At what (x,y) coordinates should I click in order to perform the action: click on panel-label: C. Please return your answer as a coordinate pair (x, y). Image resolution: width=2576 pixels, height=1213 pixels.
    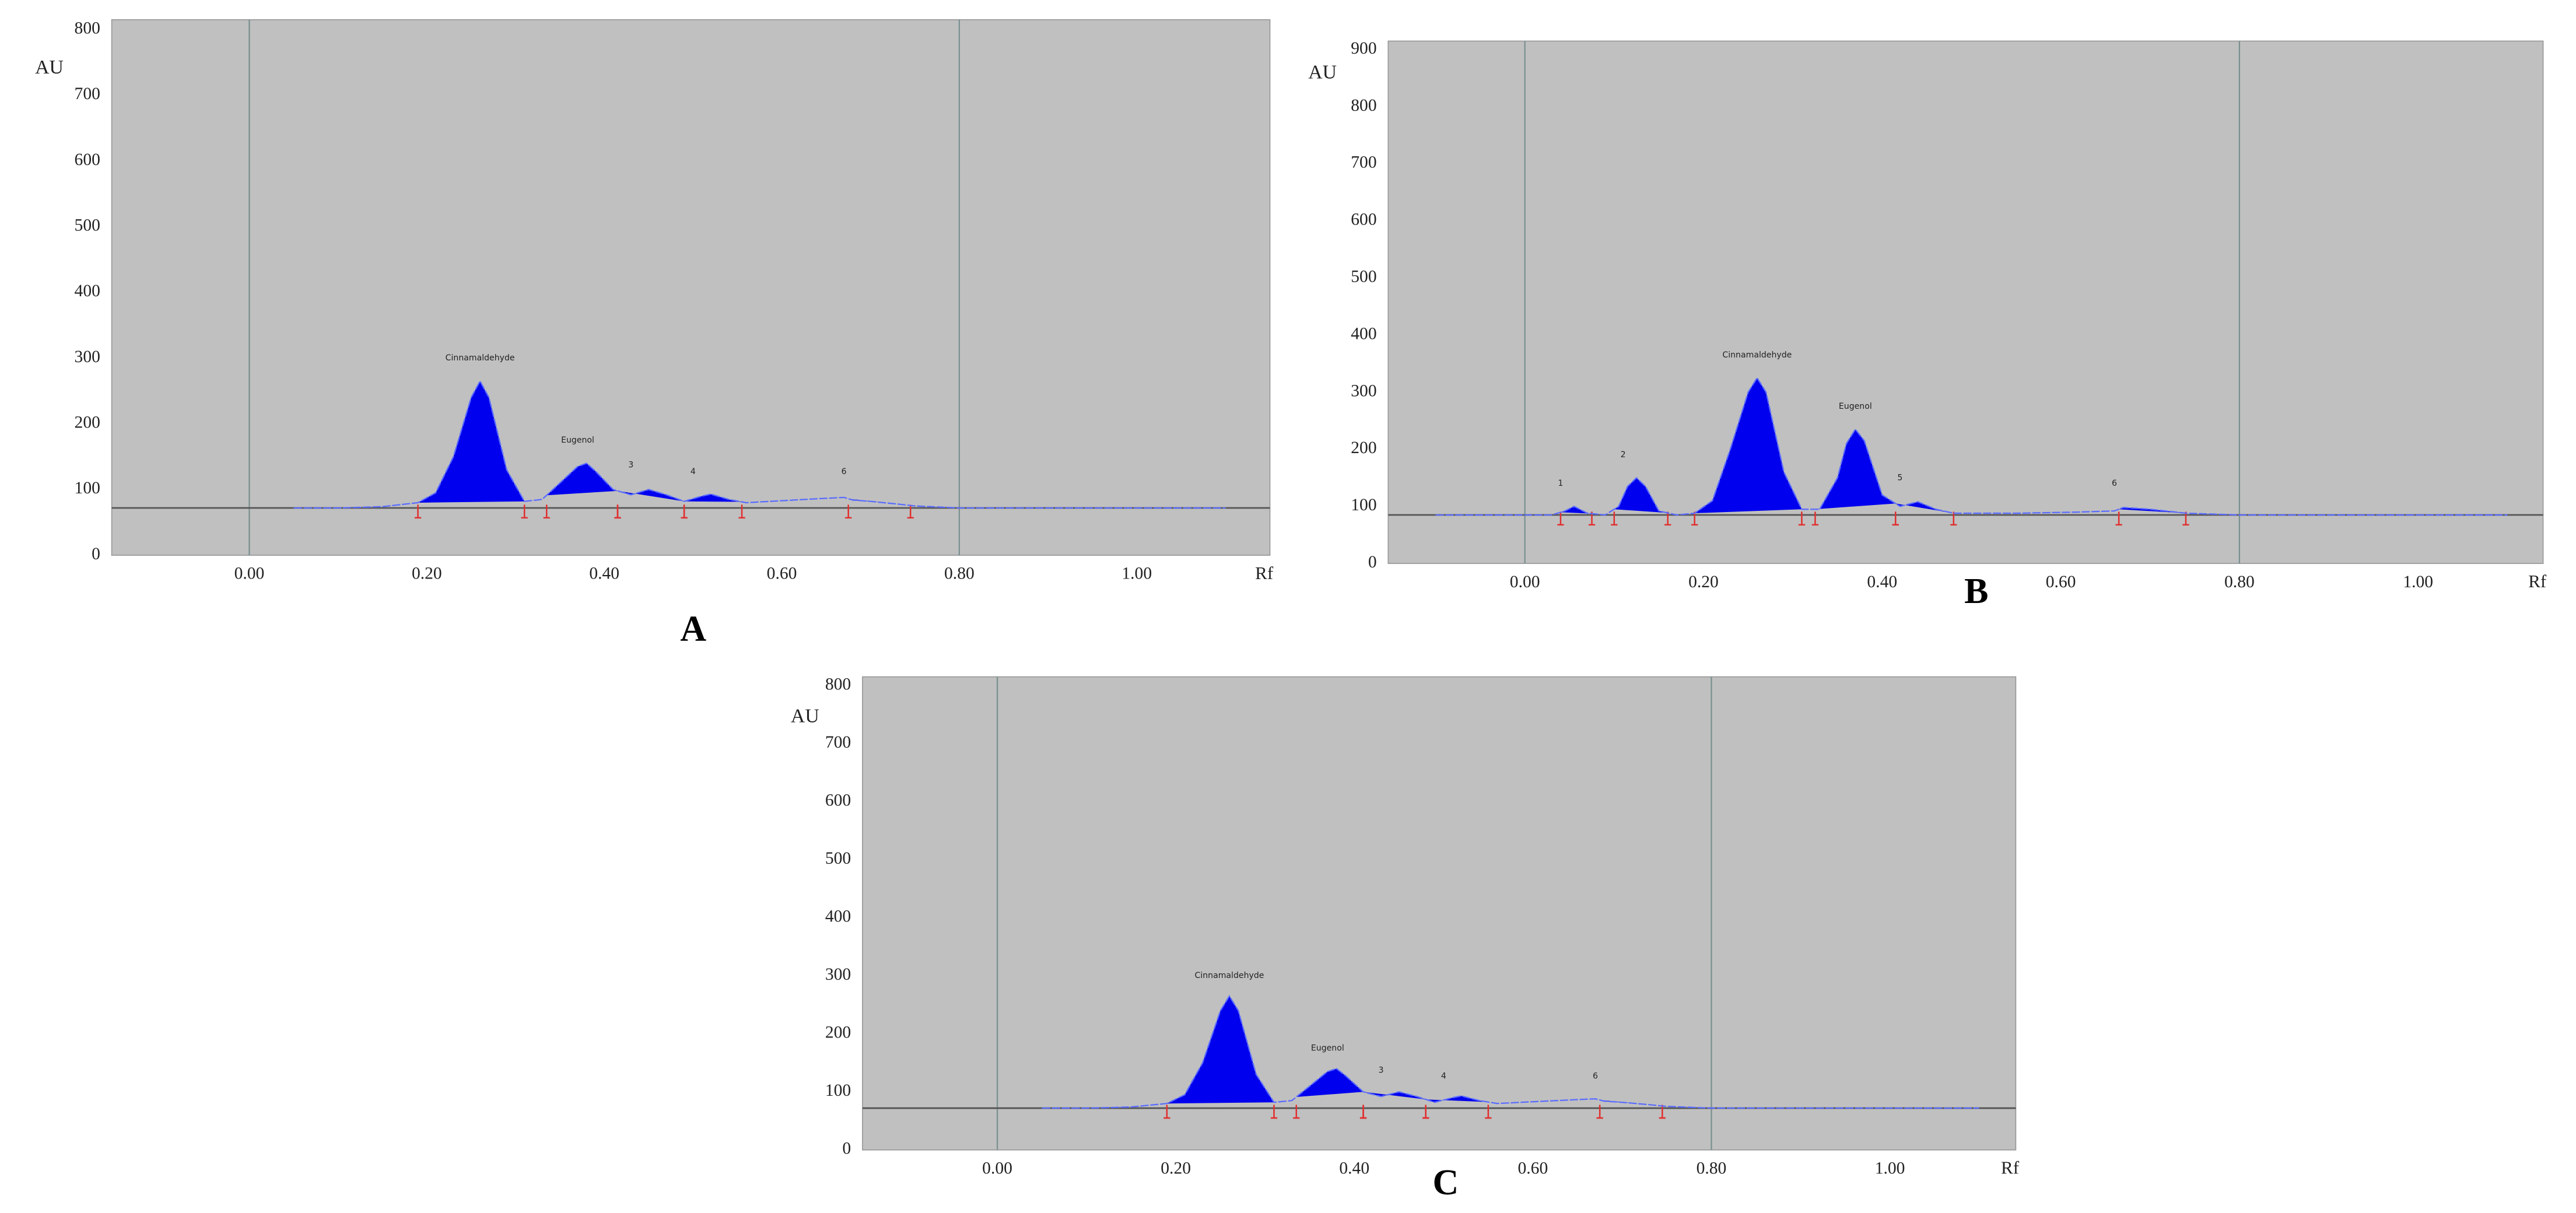
    Looking at the image, I should click on (1446, 1183).